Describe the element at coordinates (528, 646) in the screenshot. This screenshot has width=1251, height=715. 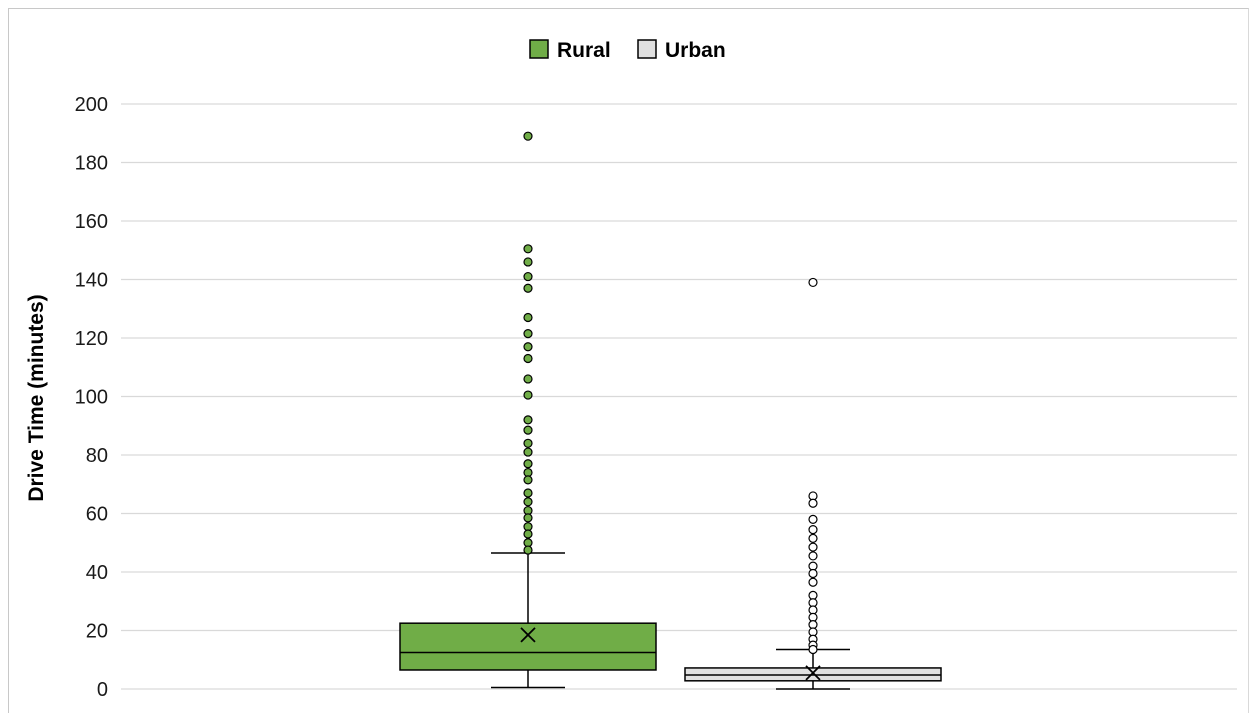
I see `iqr-box` at that location.